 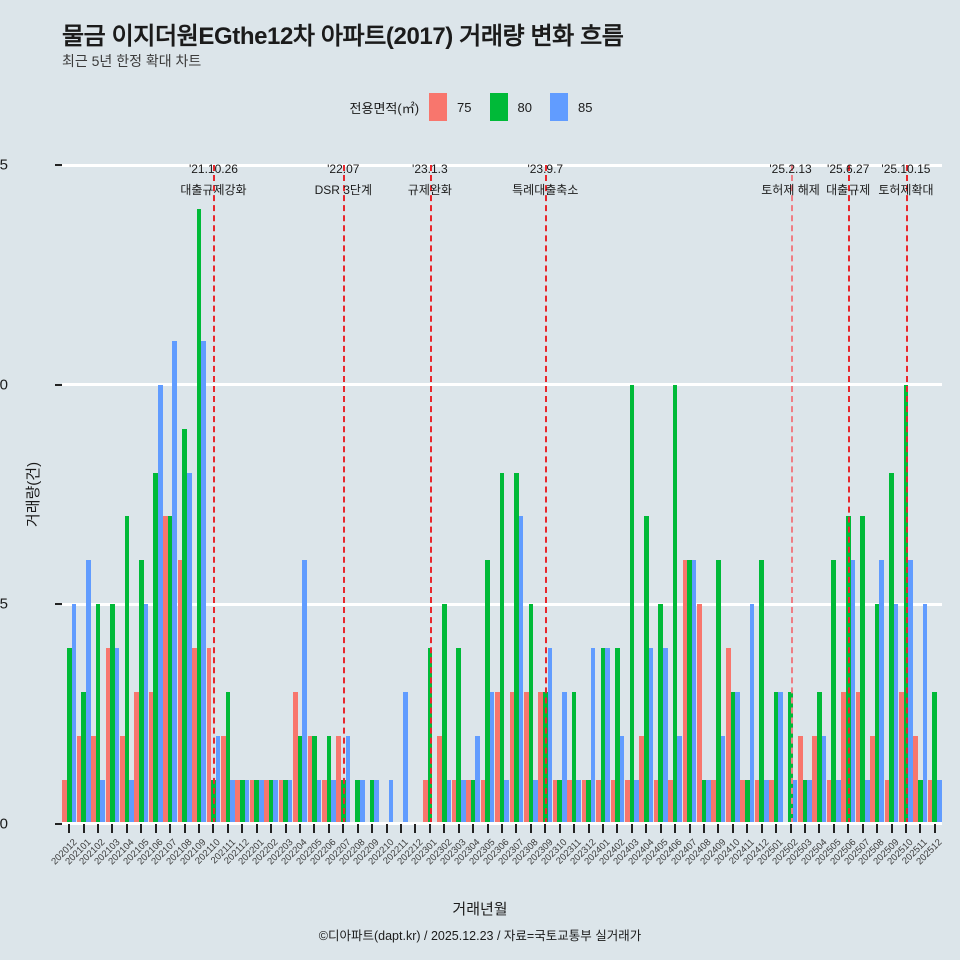 What do you see at coordinates (570, 107) in the screenshot?
I see `legend-entry-85: 85` at bounding box center [570, 107].